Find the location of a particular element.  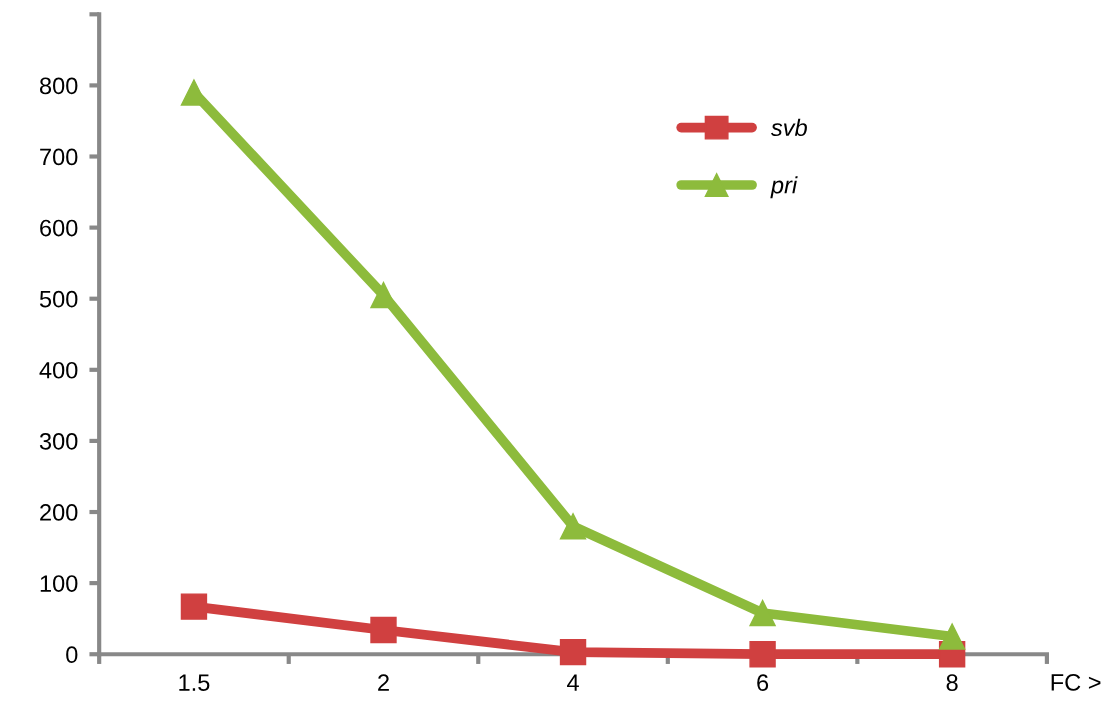

x-tick-label: 4 is located at coordinates (573, 682).